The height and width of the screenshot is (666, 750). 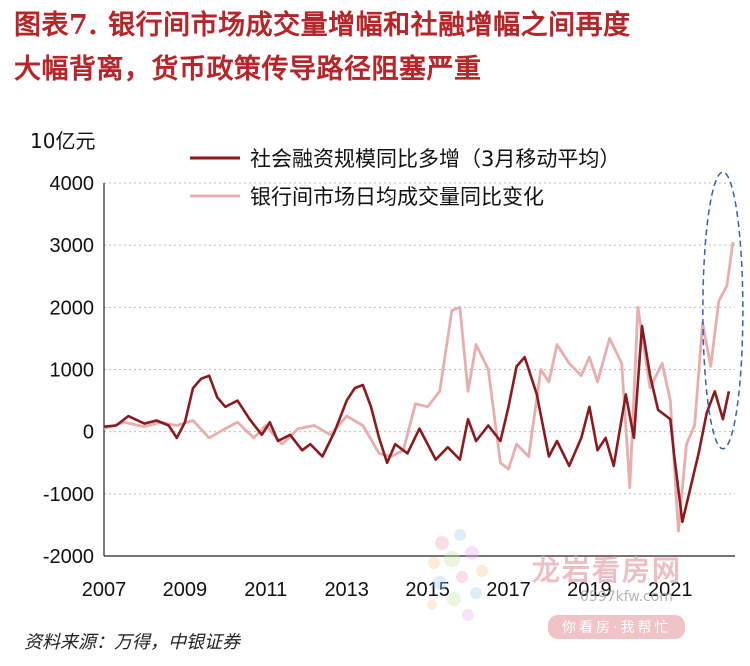 I want to click on x-tick-label: 2015, so click(x=427, y=590).